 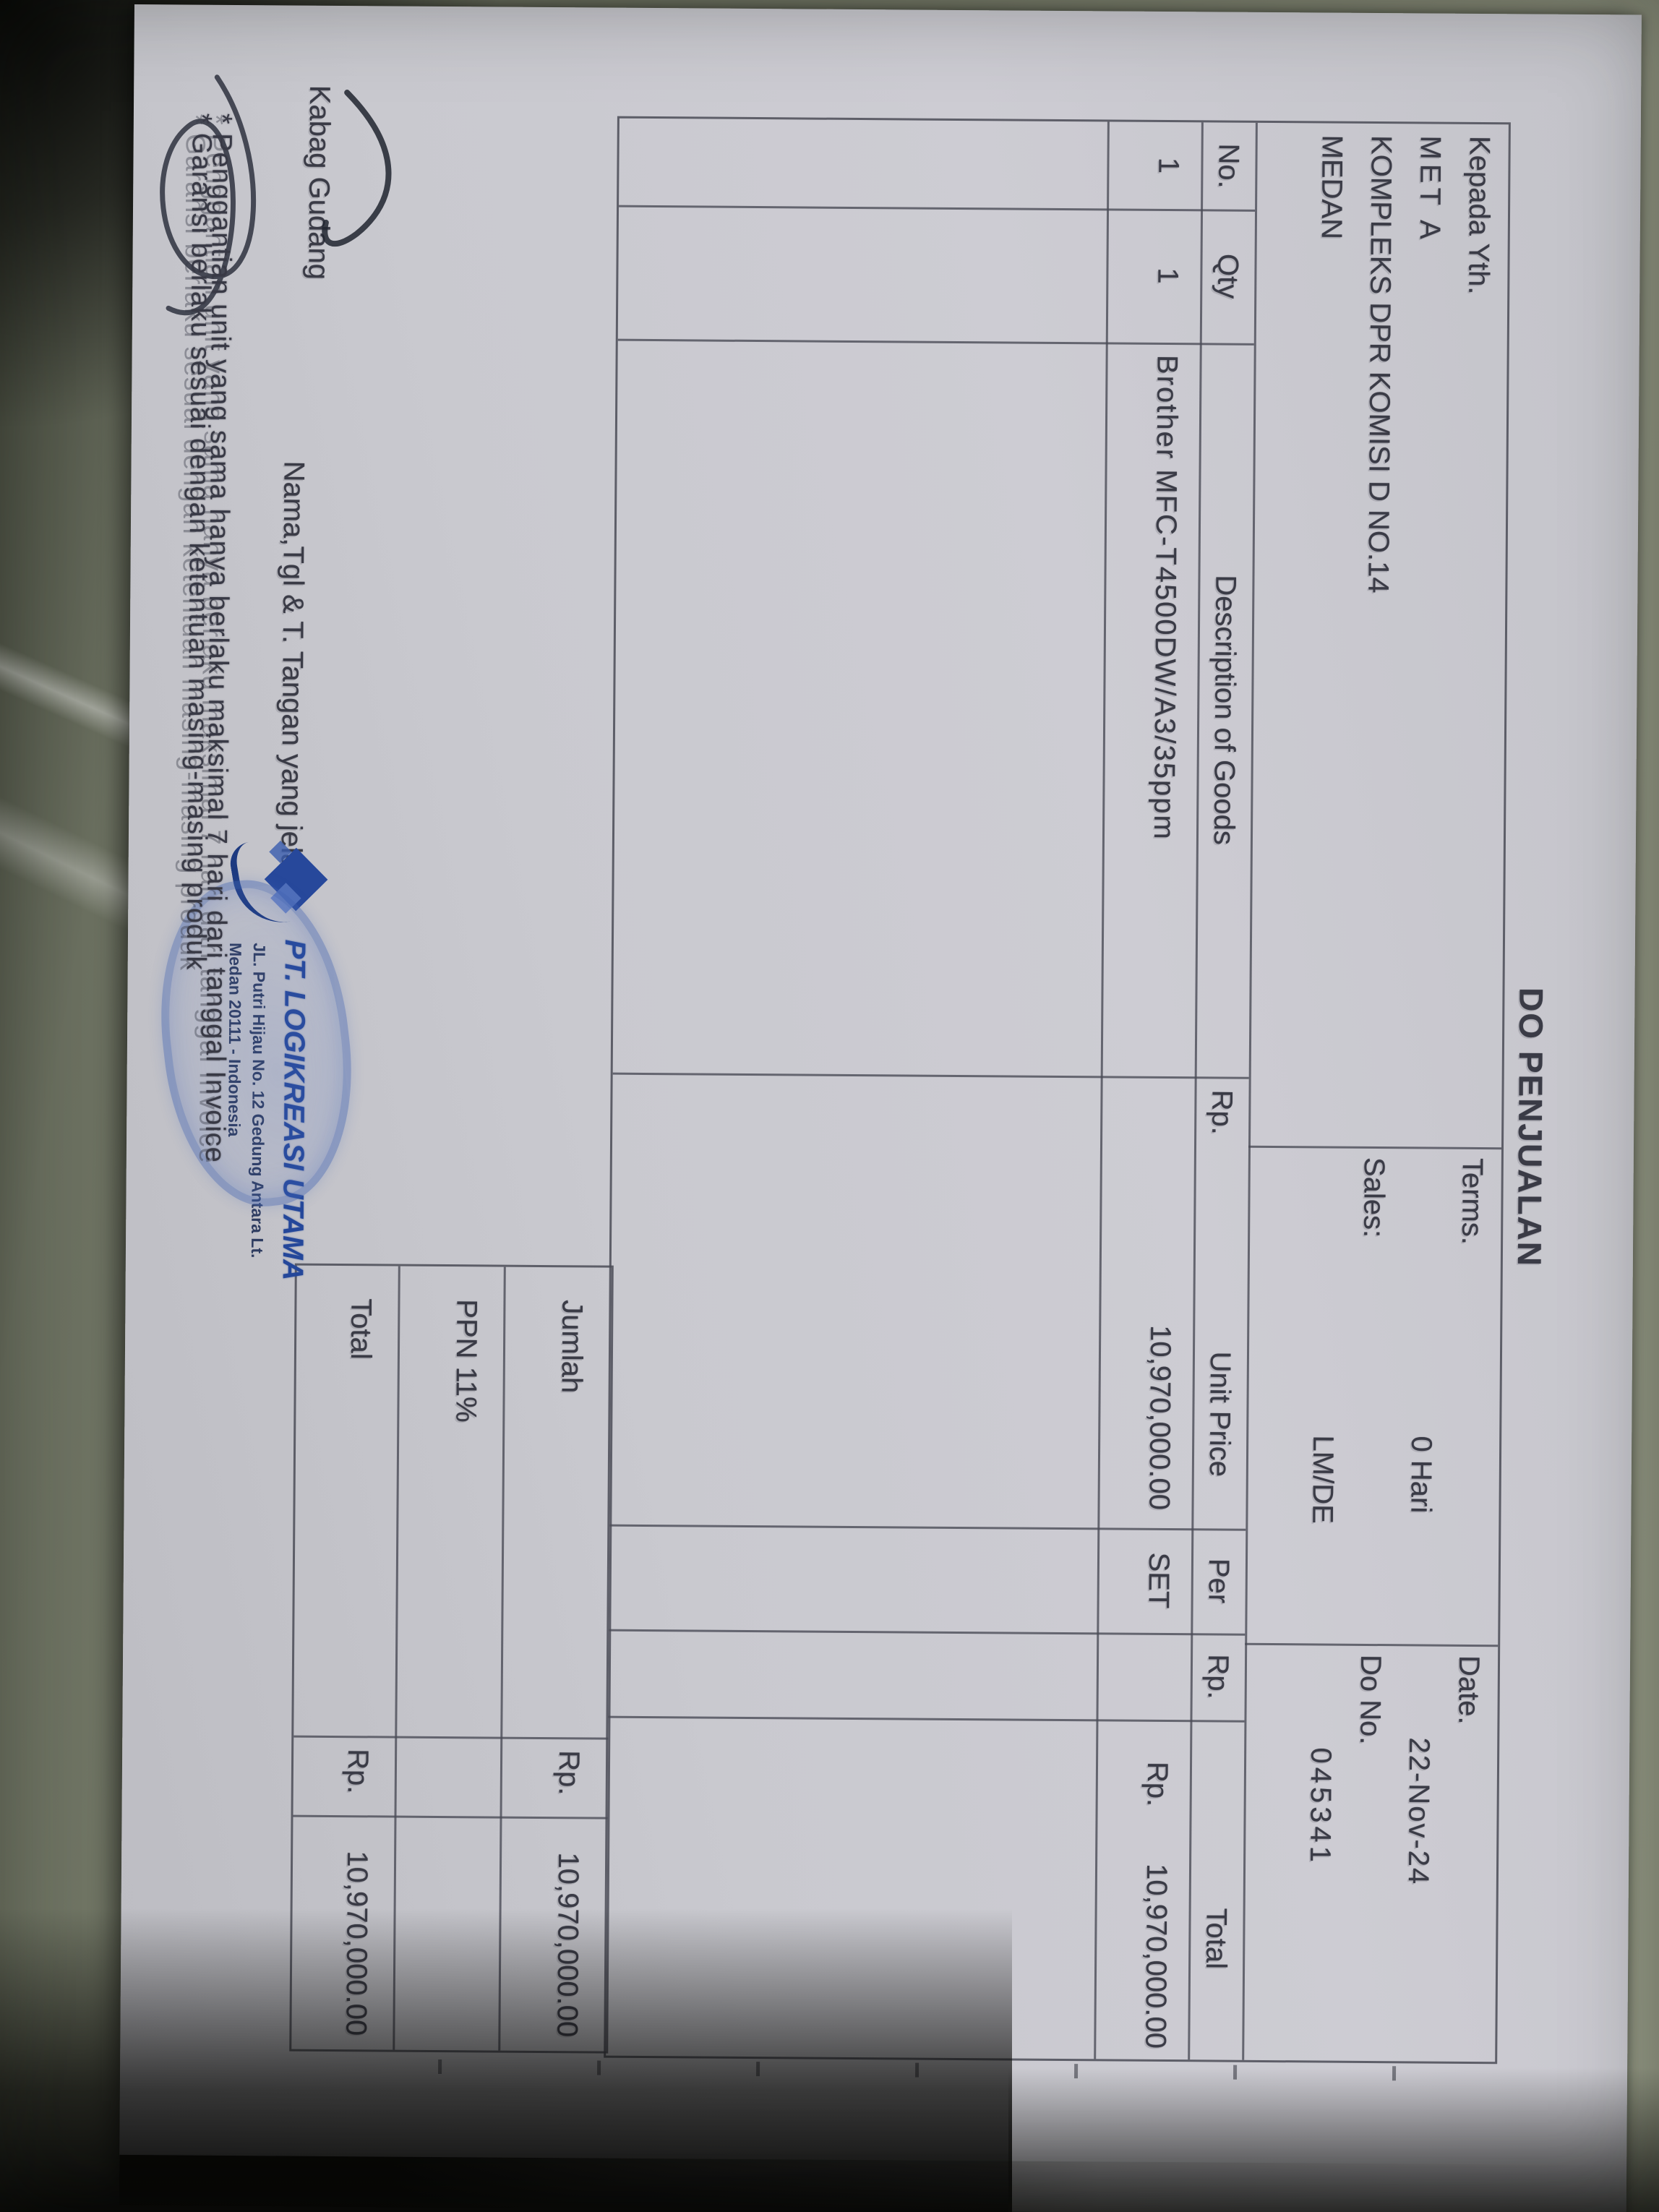 What do you see at coordinates (555, 1659) in the screenshot?
I see `summary-row-jumlah: Jumlah Rp. 10,970,000.00` at bounding box center [555, 1659].